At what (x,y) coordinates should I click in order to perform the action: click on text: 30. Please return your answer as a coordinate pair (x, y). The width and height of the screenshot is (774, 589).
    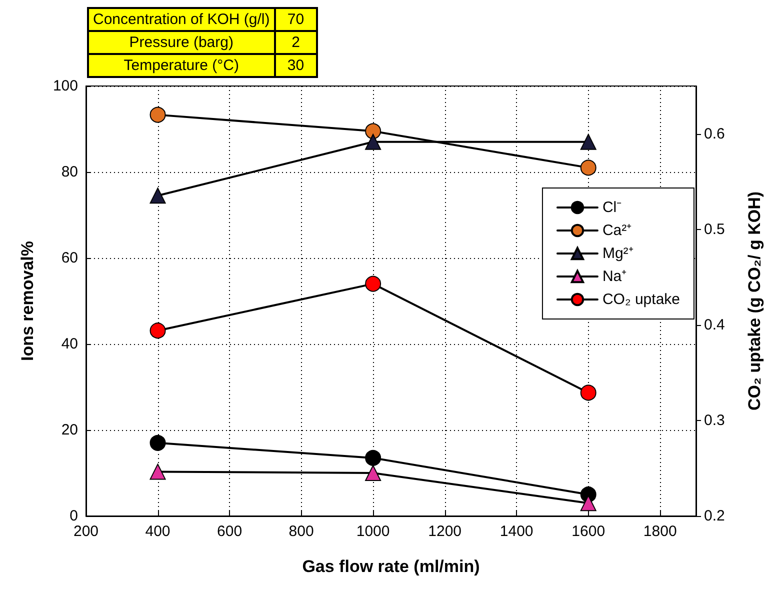
    Looking at the image, I should click on (295, 65).